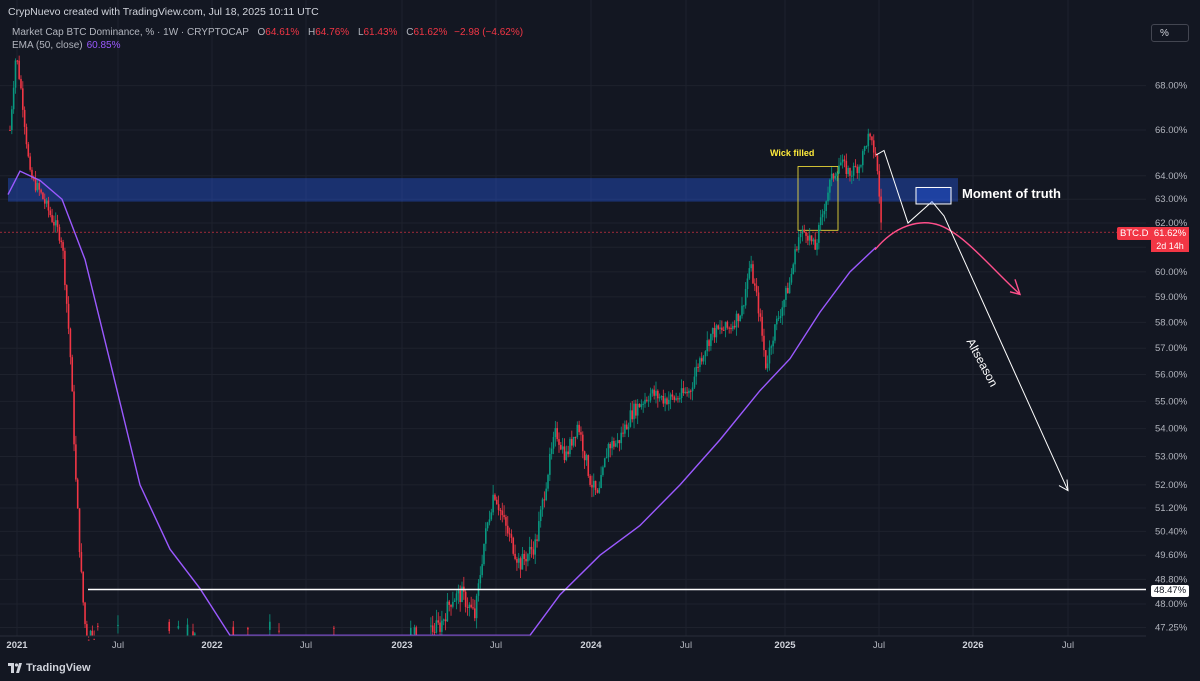  Describe the element at coordinates (1063, 485) in the screenshot. I see `altseason-arrow-head` at that location.